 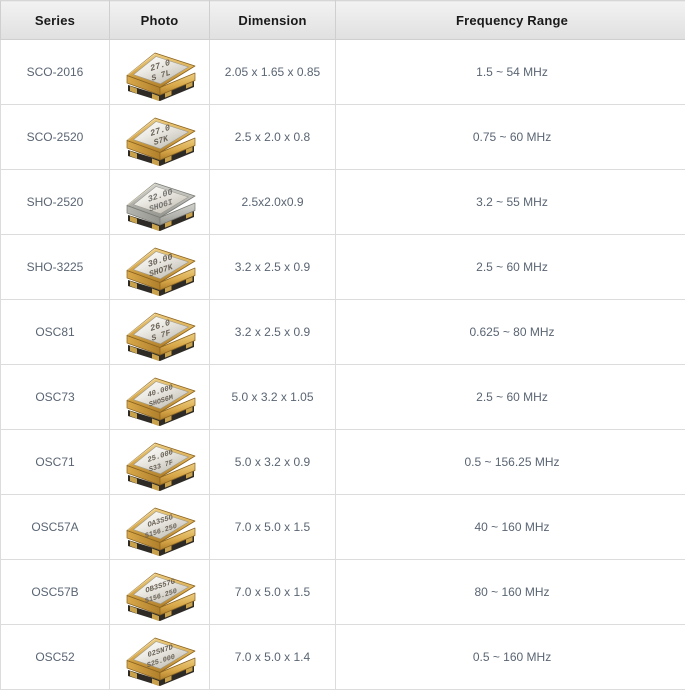 I want to click on table-header: Series Photo Dimension Frequency Range, so click(x=343, y=20).